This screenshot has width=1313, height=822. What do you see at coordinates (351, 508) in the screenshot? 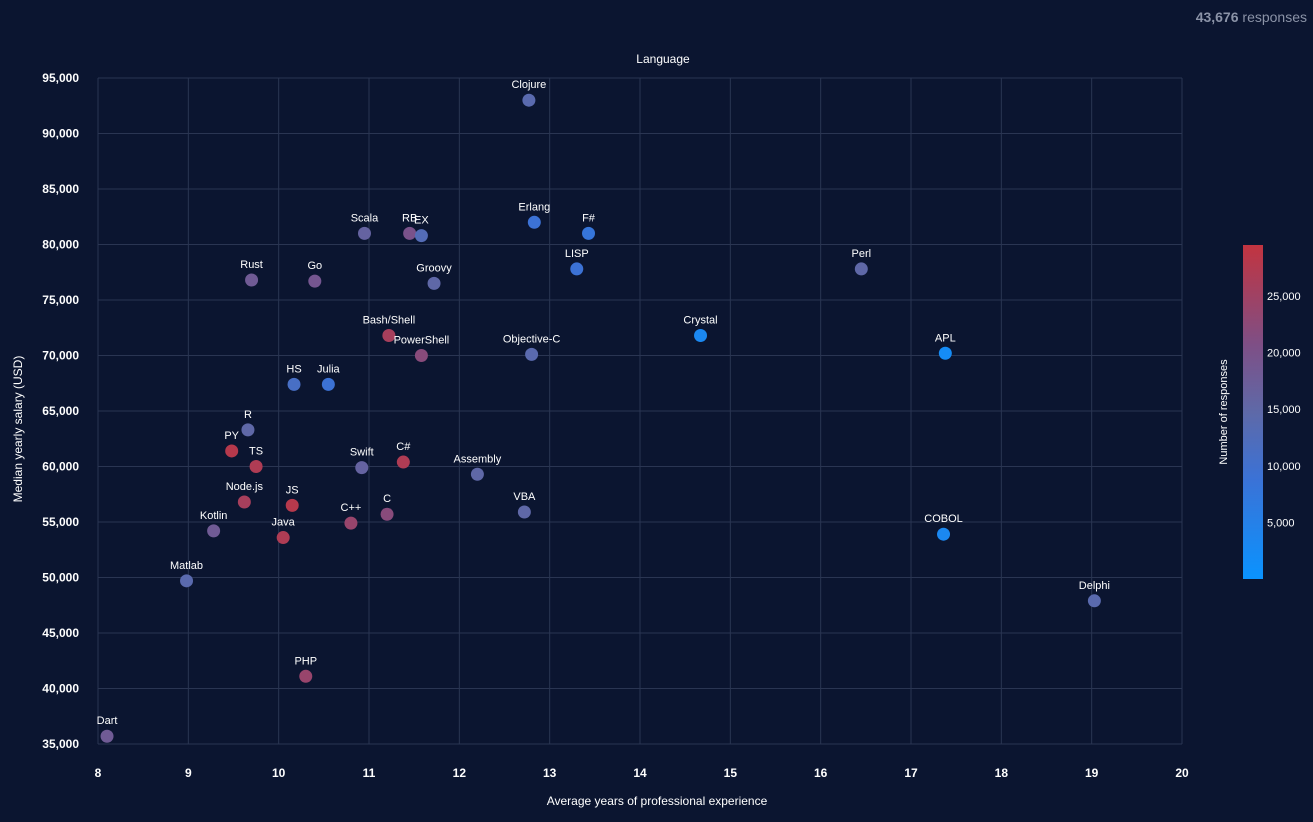
I see `point-label: C++` at bounding box center [351, 508].